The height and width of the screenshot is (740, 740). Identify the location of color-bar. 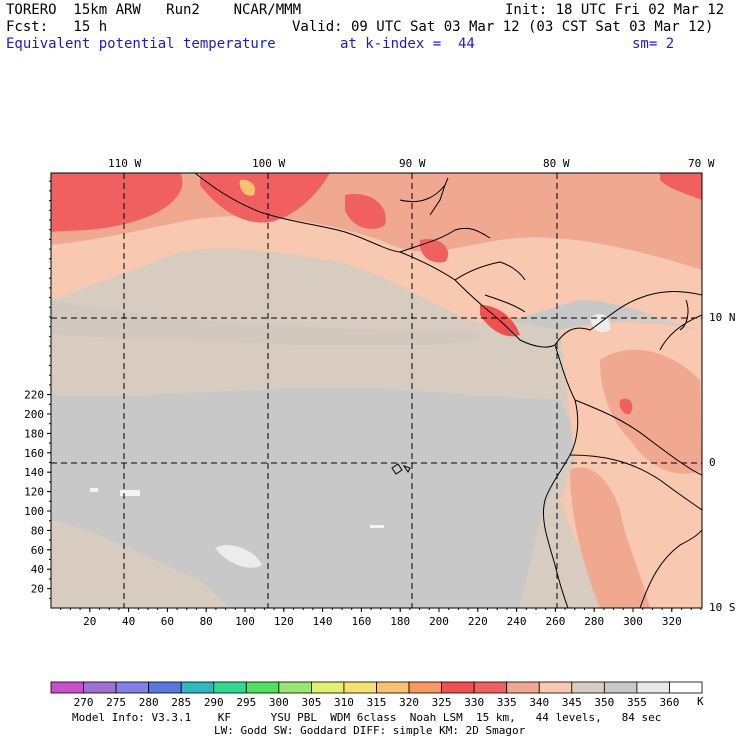
(376, 687).